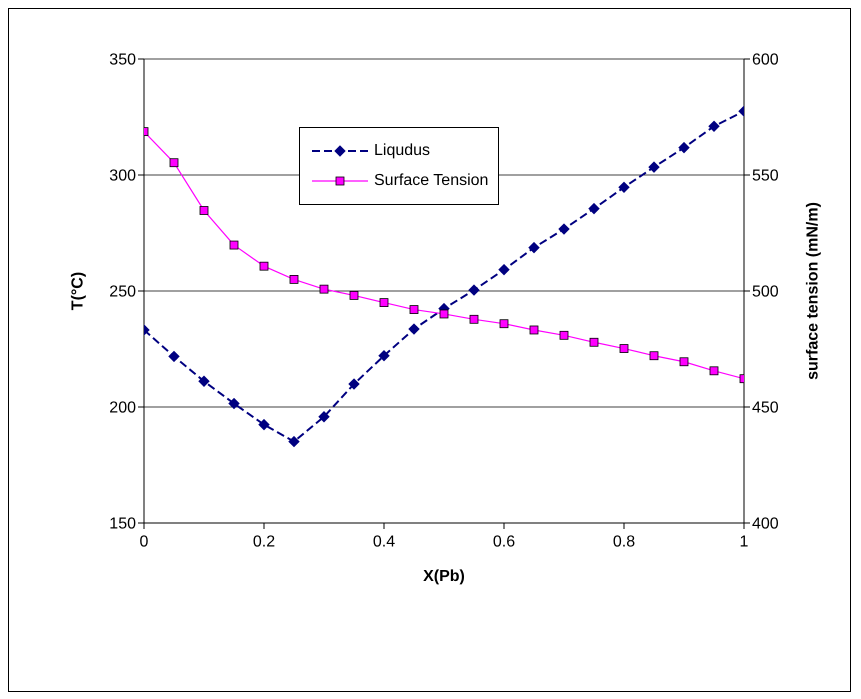  What do you see at coordinates (78, 291) in the screenshot?
I see `y-axis-title: T(°C)` at bounding box center [78, 291].